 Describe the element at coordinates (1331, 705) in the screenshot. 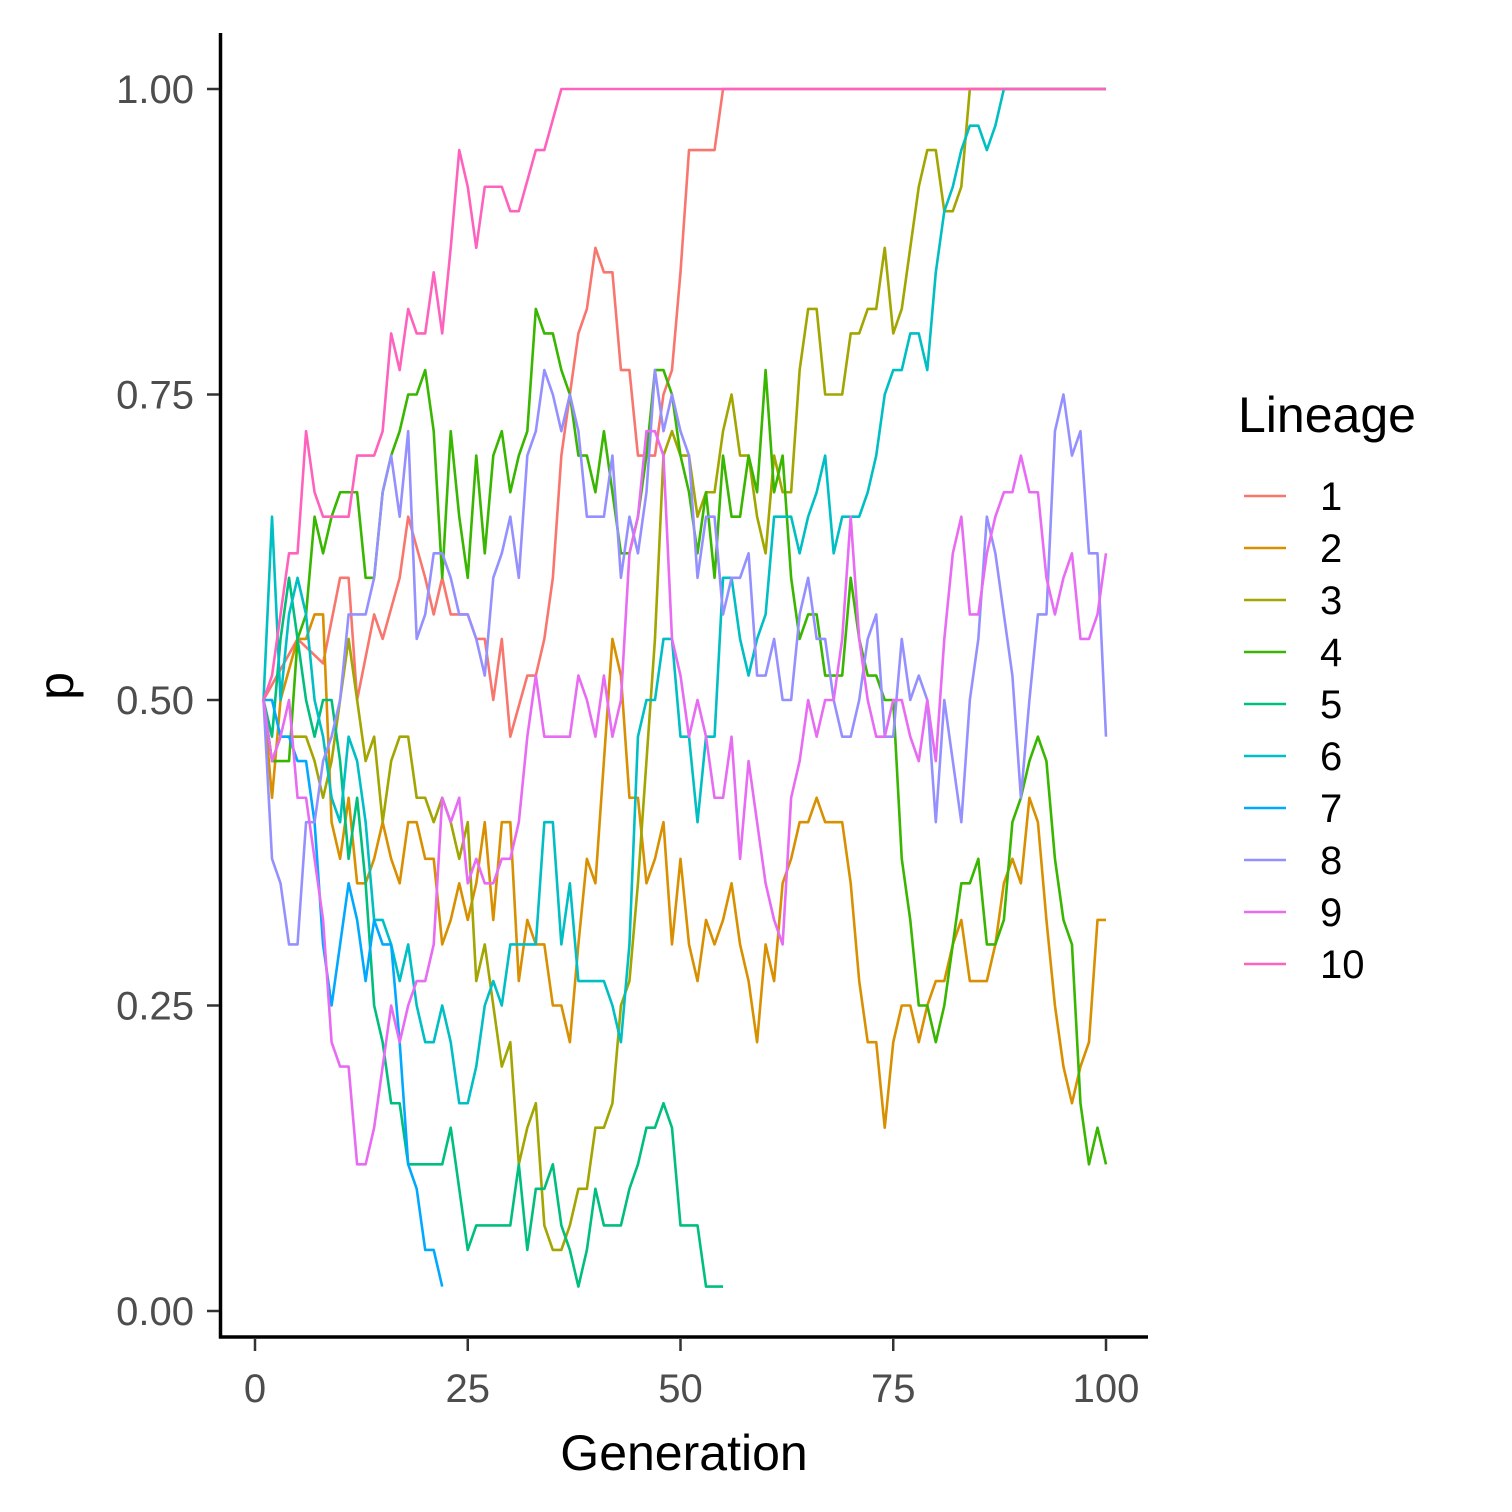

I see `legend-label-lineage-5: 5` at that location.